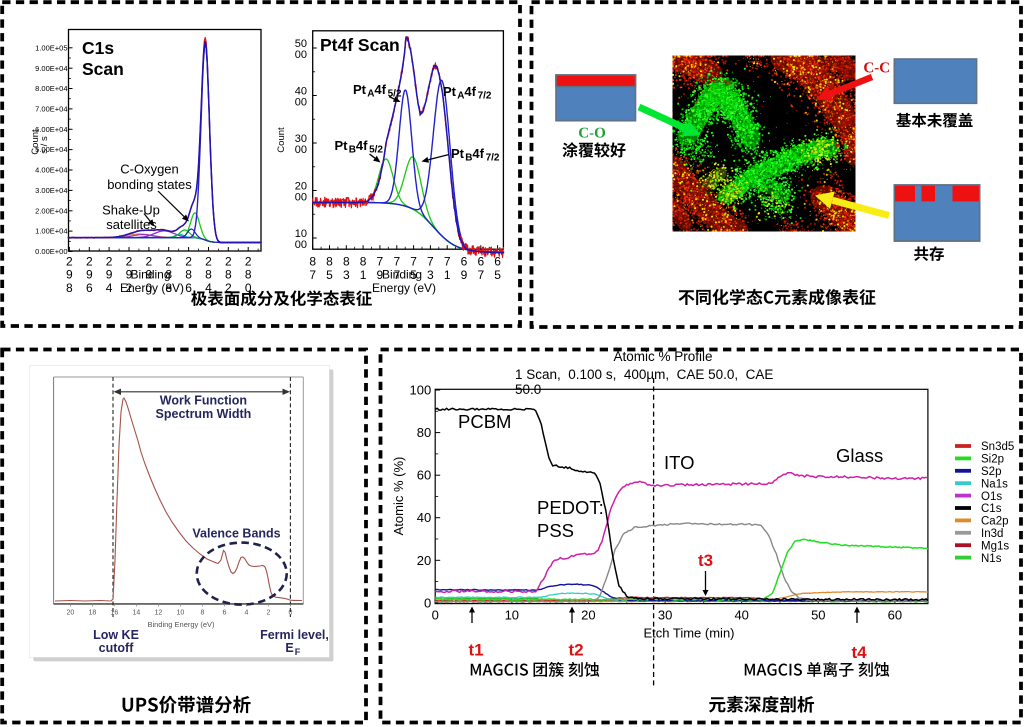 The image size is (1024, 727). I want to click on svg-text: Low KE, so click(116, 635).